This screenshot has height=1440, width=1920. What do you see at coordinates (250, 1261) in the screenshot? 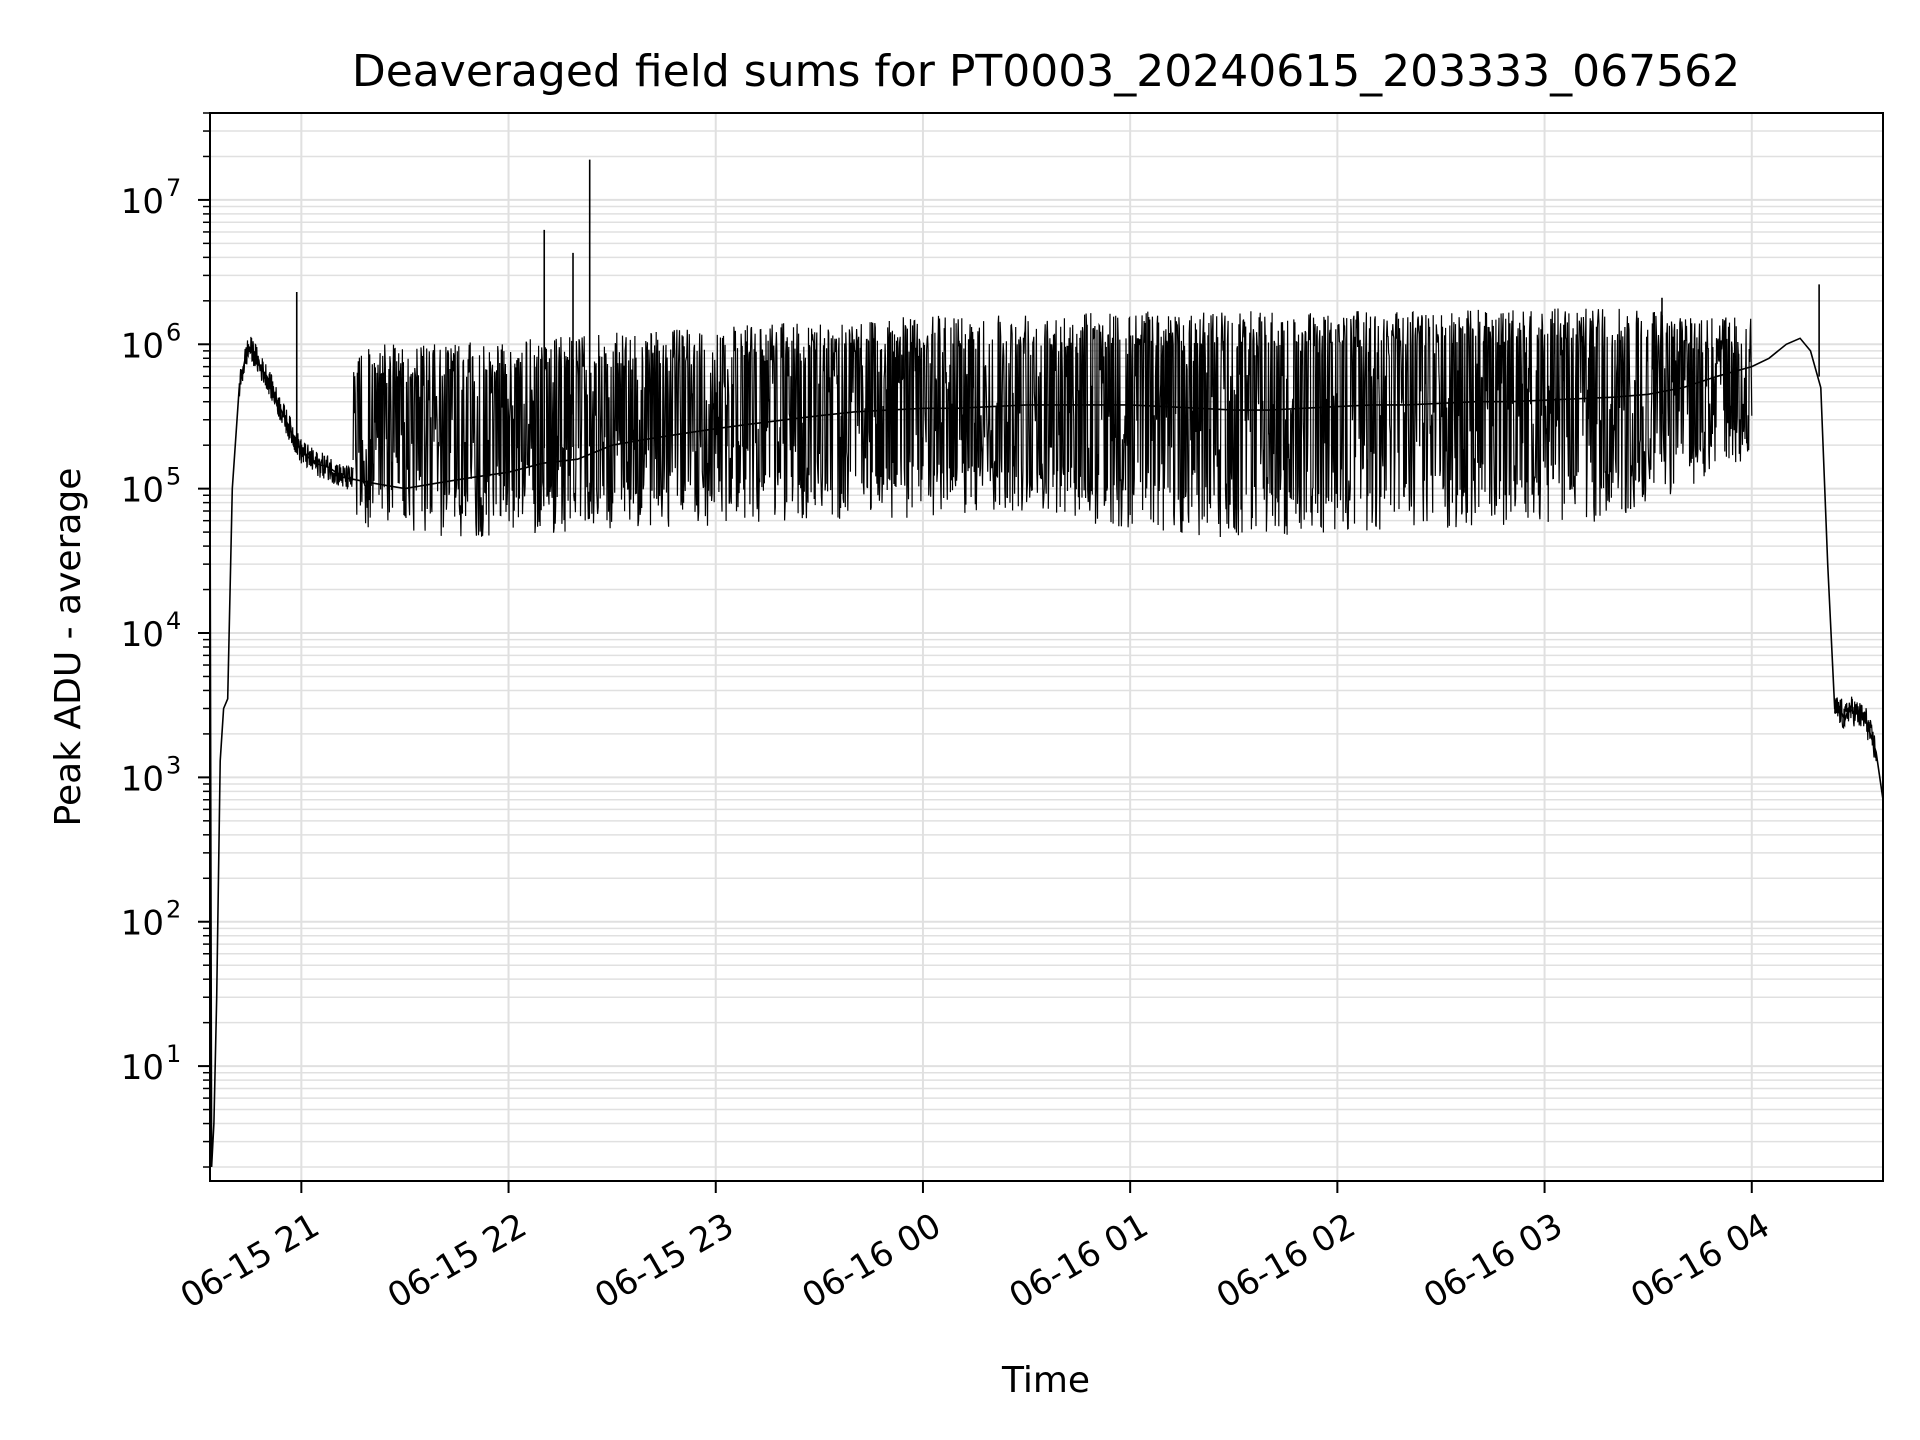
I see `x-tick-label: 06-15 21` at bounding box center [250, 1261].